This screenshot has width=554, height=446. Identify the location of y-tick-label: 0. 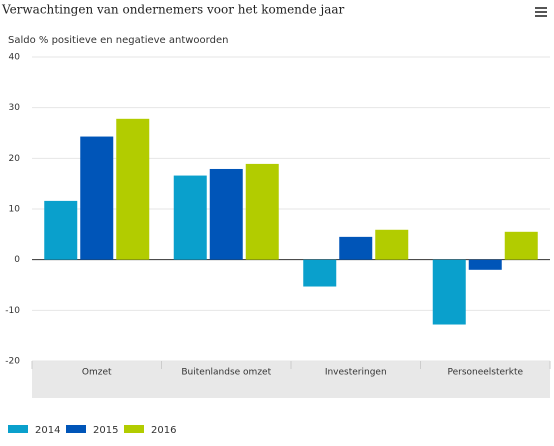
(17, 260).